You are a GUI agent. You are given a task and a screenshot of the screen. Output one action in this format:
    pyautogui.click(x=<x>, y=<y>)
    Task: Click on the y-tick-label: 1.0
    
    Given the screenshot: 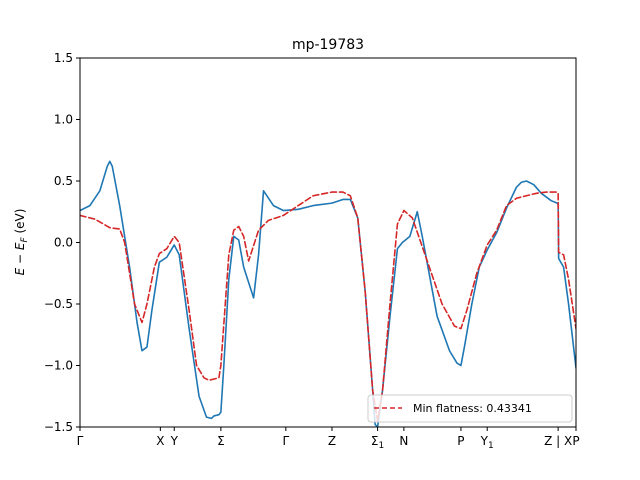 What is the action you would take?
    pyautogui.click(x=63, y=120)
    